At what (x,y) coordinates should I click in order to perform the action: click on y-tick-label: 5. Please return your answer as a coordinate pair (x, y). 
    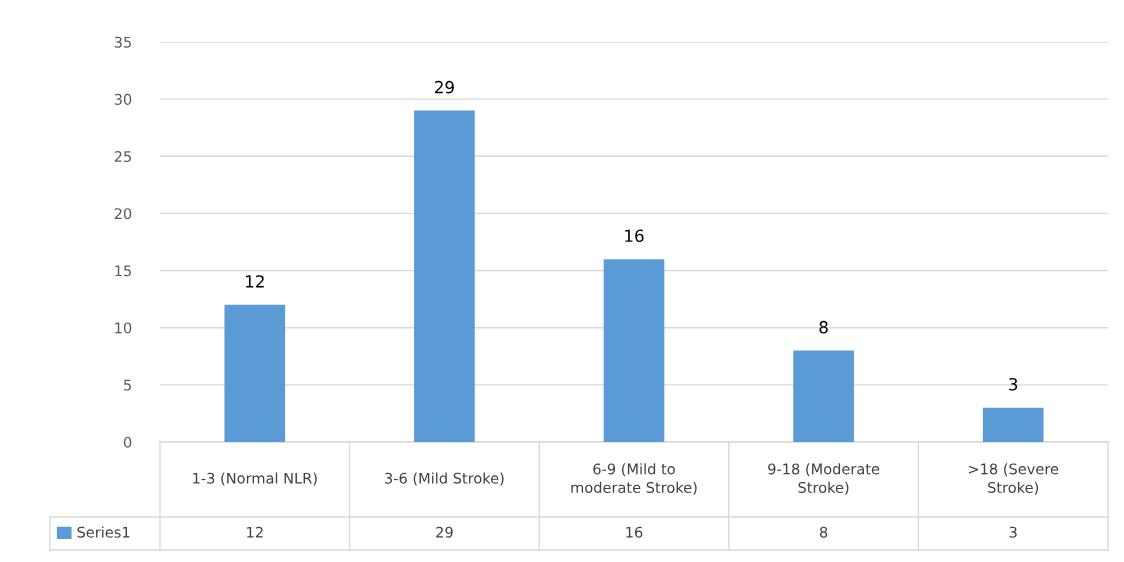
    Looking at the image, I should click on (127, 385).